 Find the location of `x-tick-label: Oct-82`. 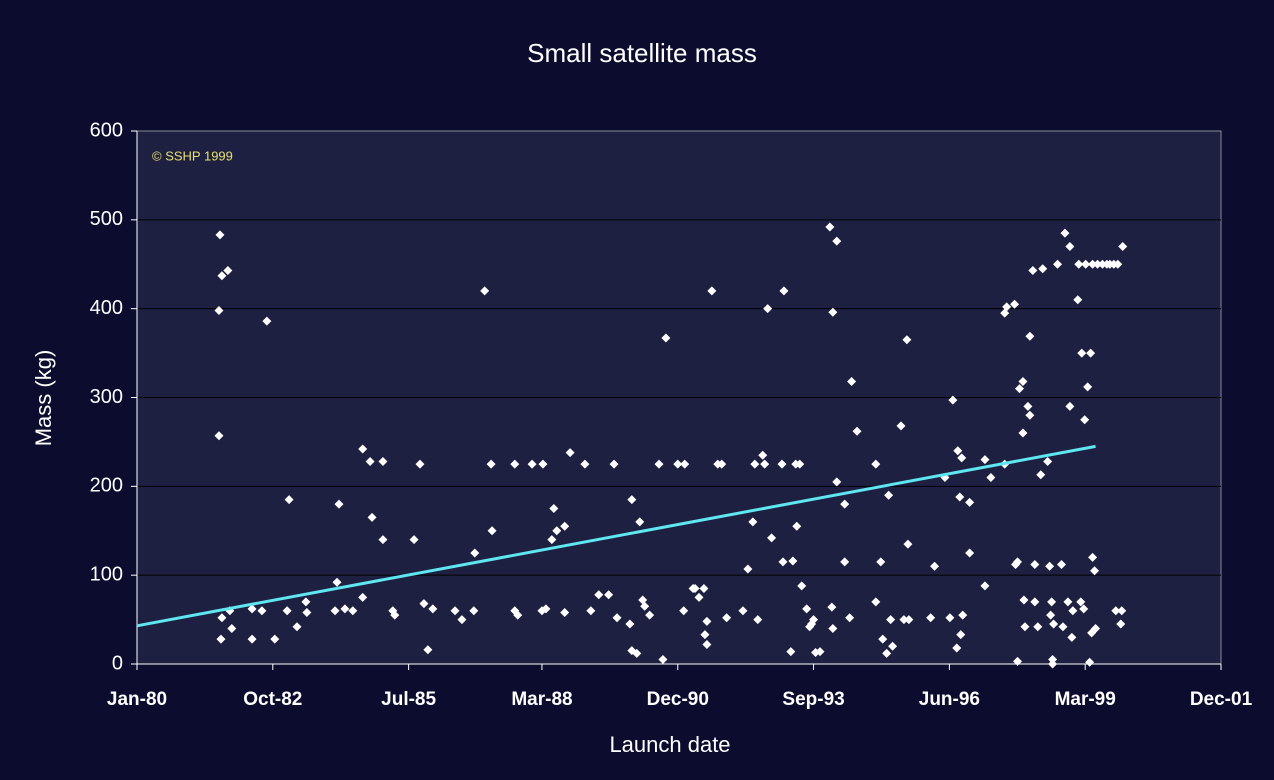

x-tick-label: Oct-82 is located at coordinates (272, 699).